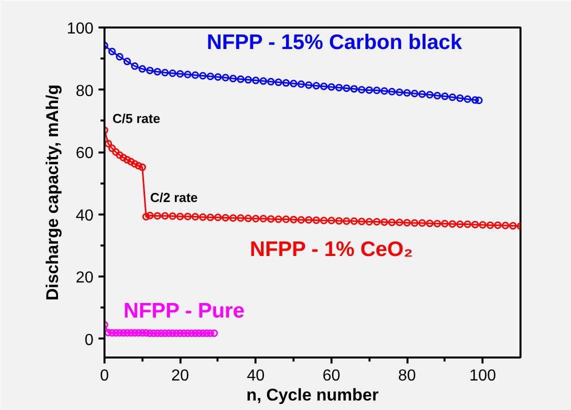 This screenshot has height=410, width=571. I want to click on y-tick-label: 40, so click(85, 215).